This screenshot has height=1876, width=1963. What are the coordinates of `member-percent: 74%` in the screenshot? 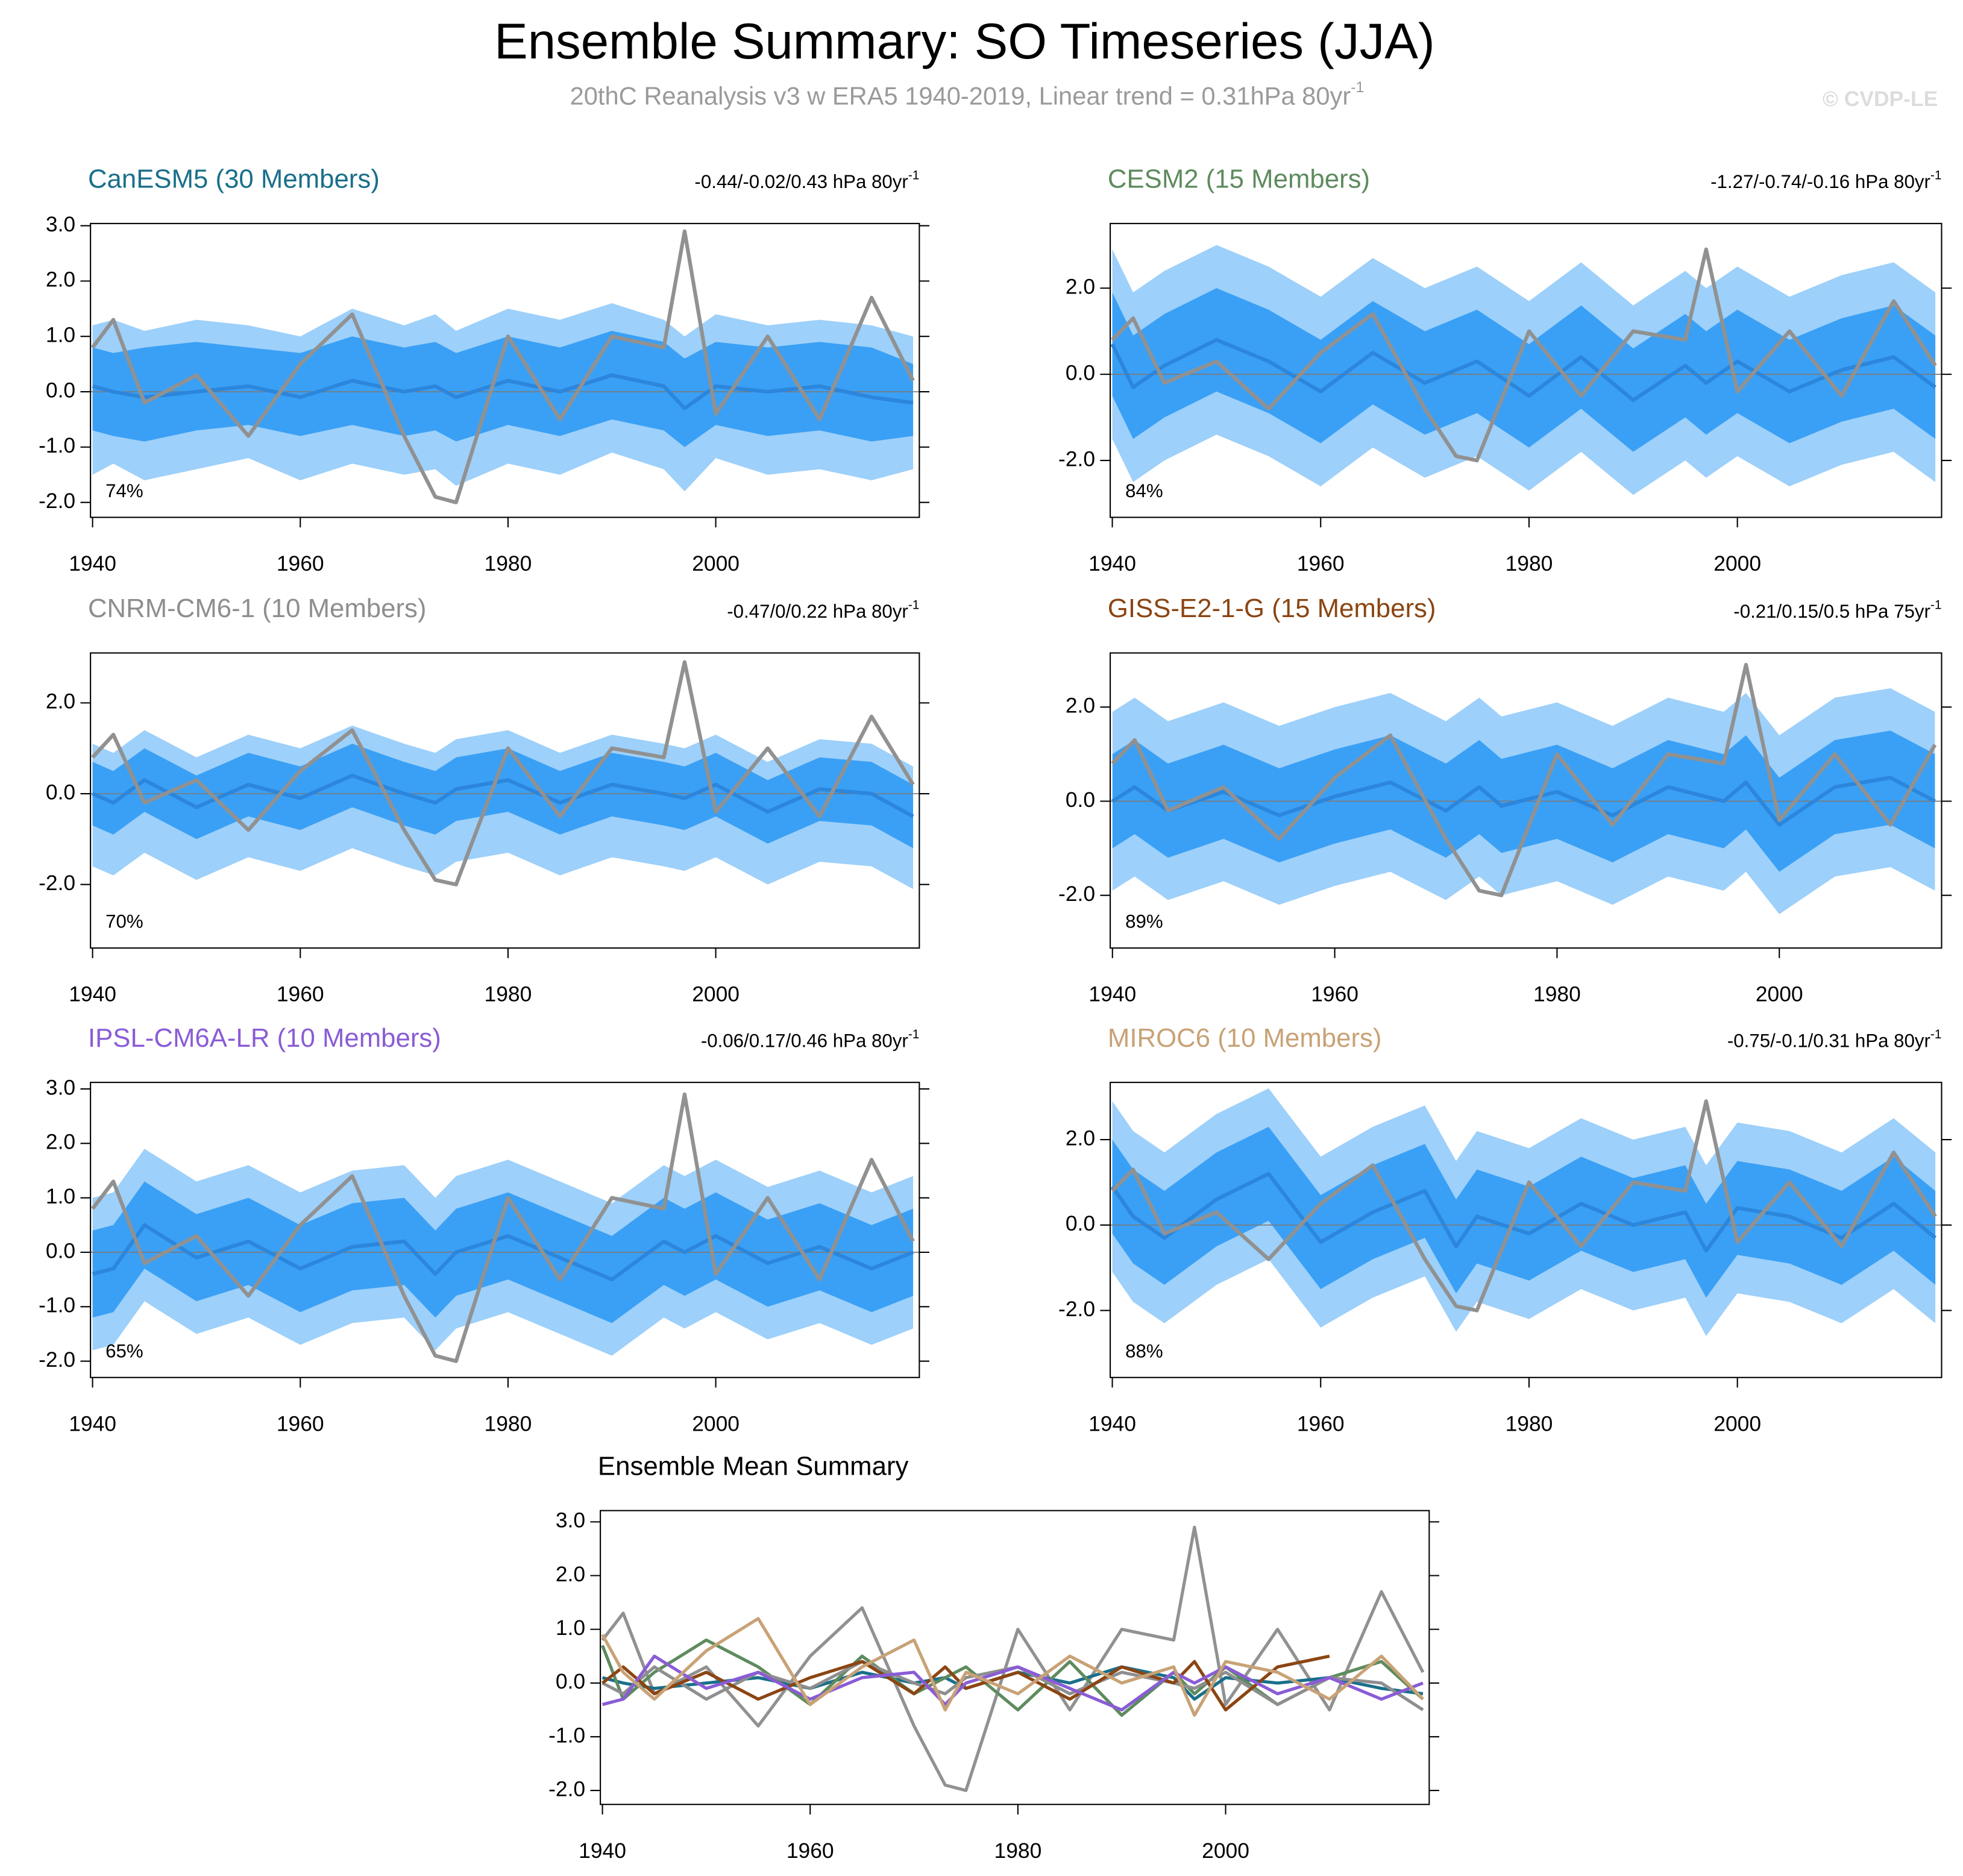 It's located at (124, 490).